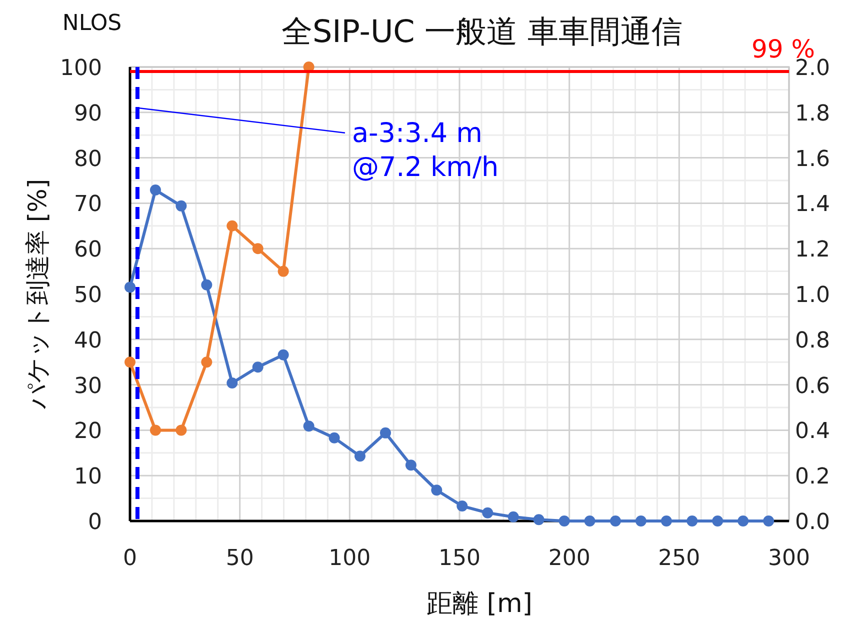 Image resolution: width=862 pixels, height=620 pixels. I want to click on y2-tick-label: 1.2, so click(812, 250).